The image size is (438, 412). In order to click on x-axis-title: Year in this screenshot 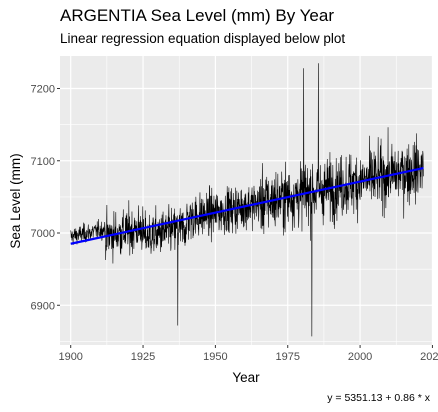, I will do `click(246, 377)`.